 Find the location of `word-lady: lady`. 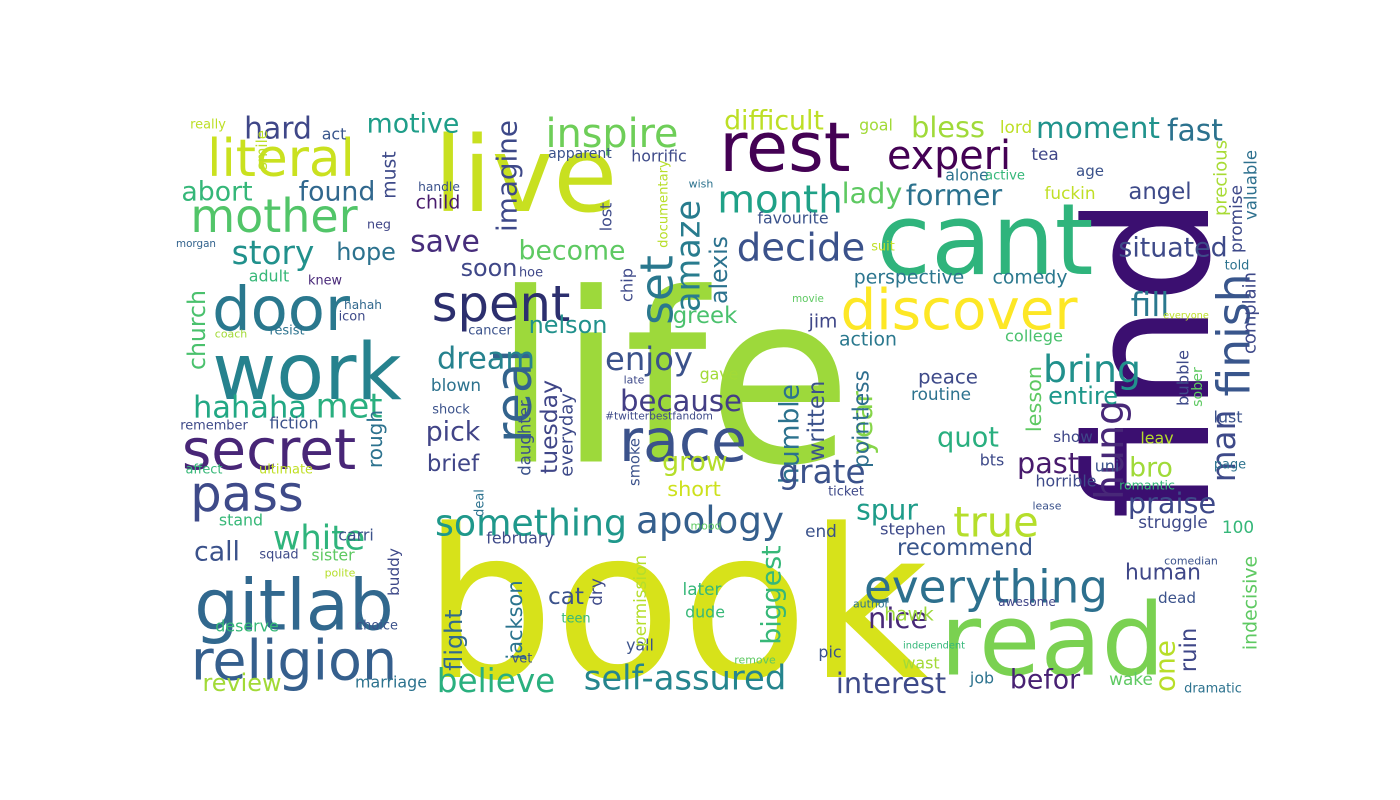

word-lady: lady is located at coordinates (872, 193).